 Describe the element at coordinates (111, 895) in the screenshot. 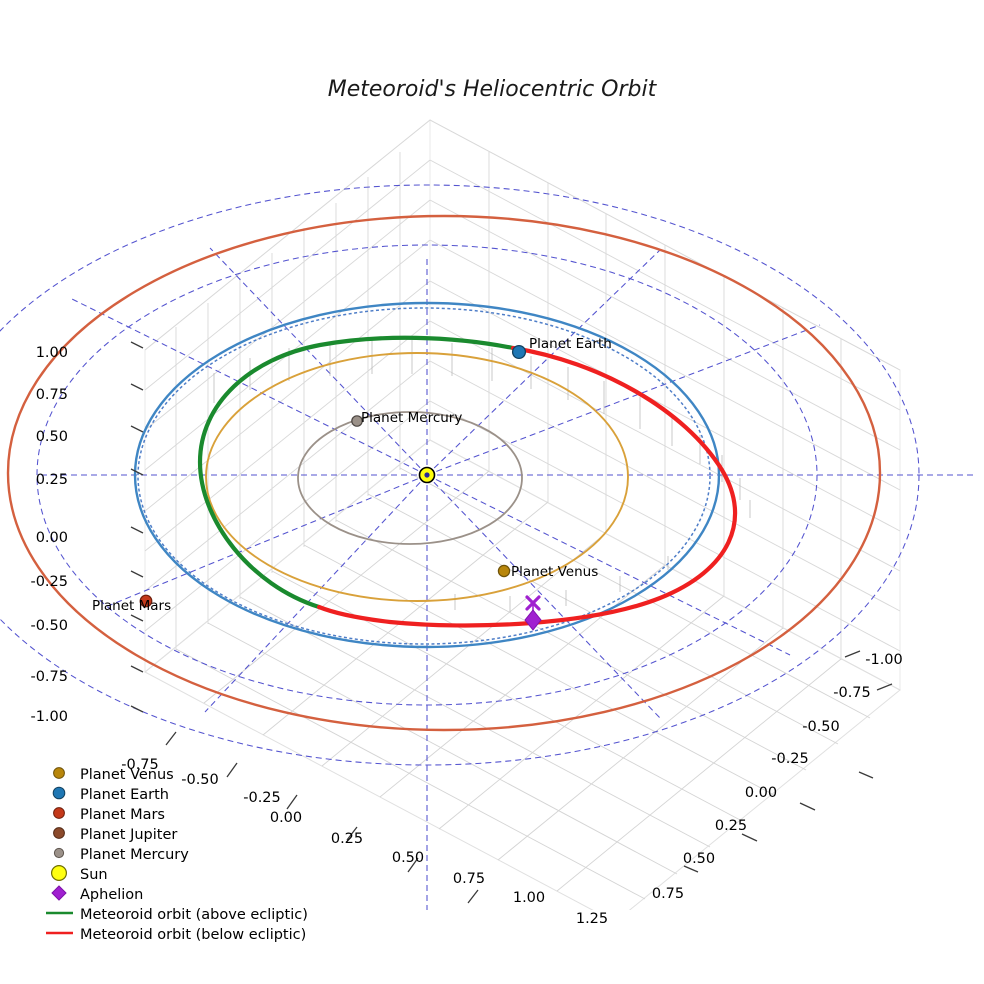

I see `legend-label: Aphelion` at that location.